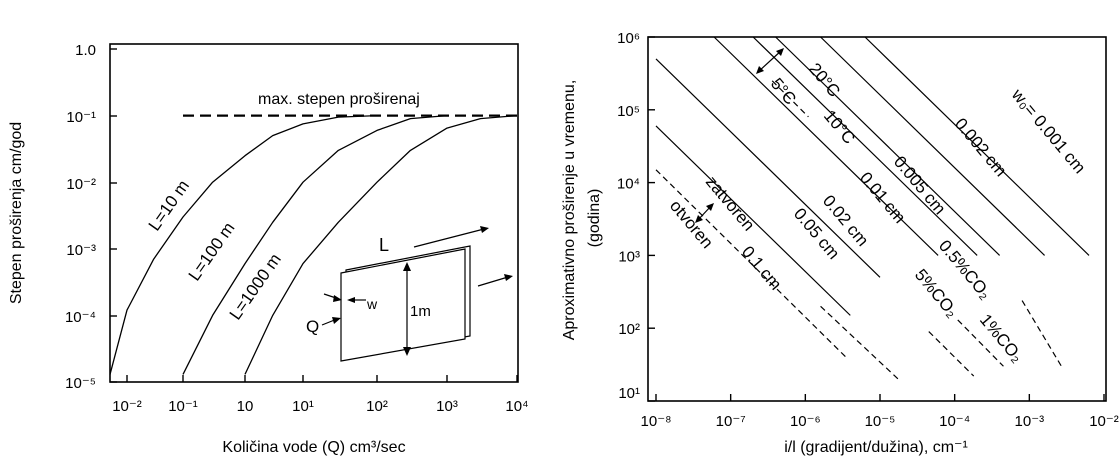 Image resolution: width=1119 pixels, height=463 pixels. Describe the element at coordinates (80, 317) in the screenshot. I see `left-y-tick-label: 10⁻⁴` at that location.